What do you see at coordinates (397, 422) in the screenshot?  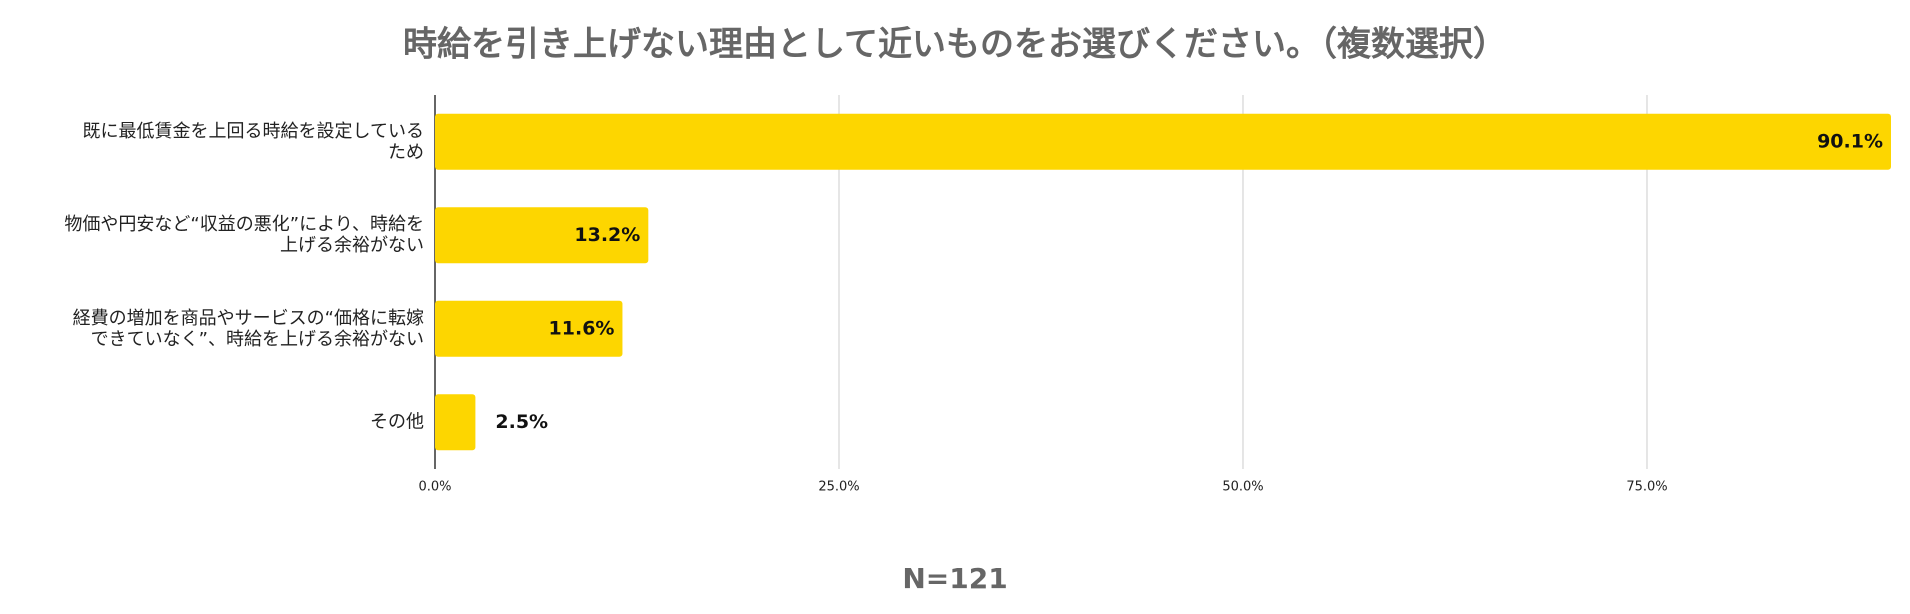 I see `category-label: その他` at bounding box center [397, 422].